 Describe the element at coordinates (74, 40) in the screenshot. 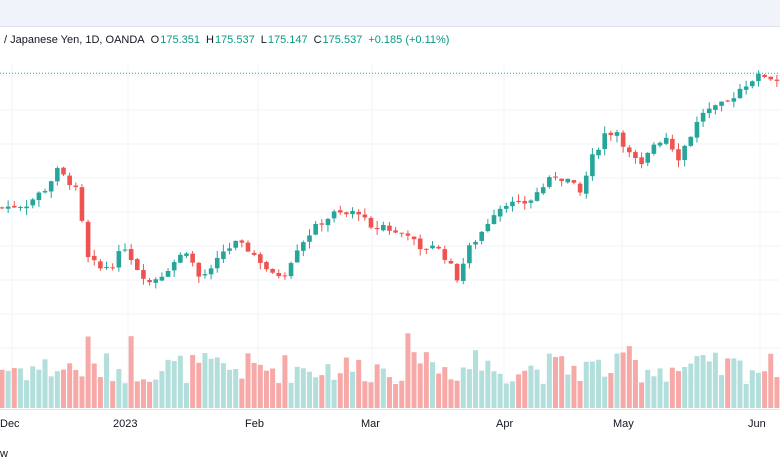

I see `symbol-label: / Japanese Yen, 1D, OANDA` at that location.